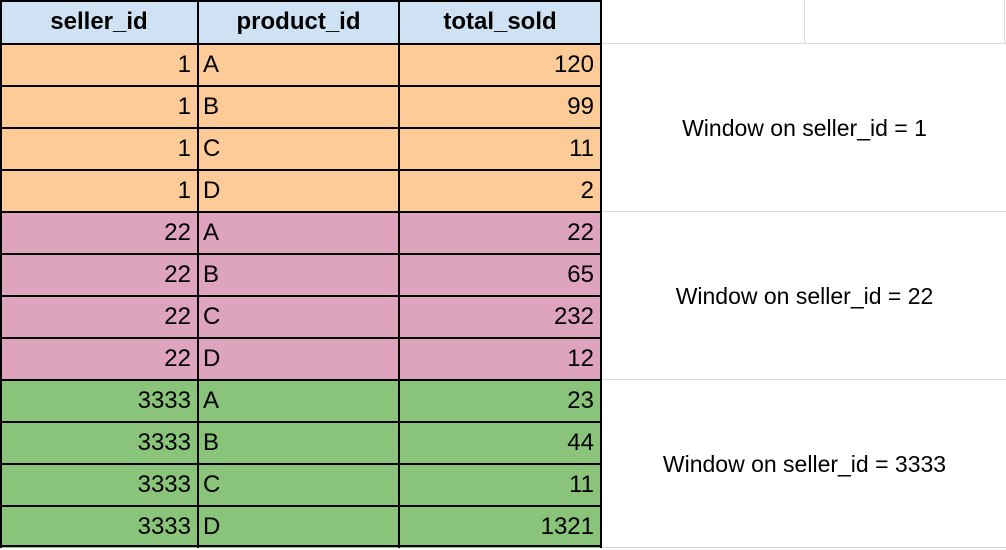 Image resolution: width=1006 pixels, height=550 pixels. Describe the element at coordinates (500, 233) in the screenshot. I see `table-cell-total-sold: 22` at that location.